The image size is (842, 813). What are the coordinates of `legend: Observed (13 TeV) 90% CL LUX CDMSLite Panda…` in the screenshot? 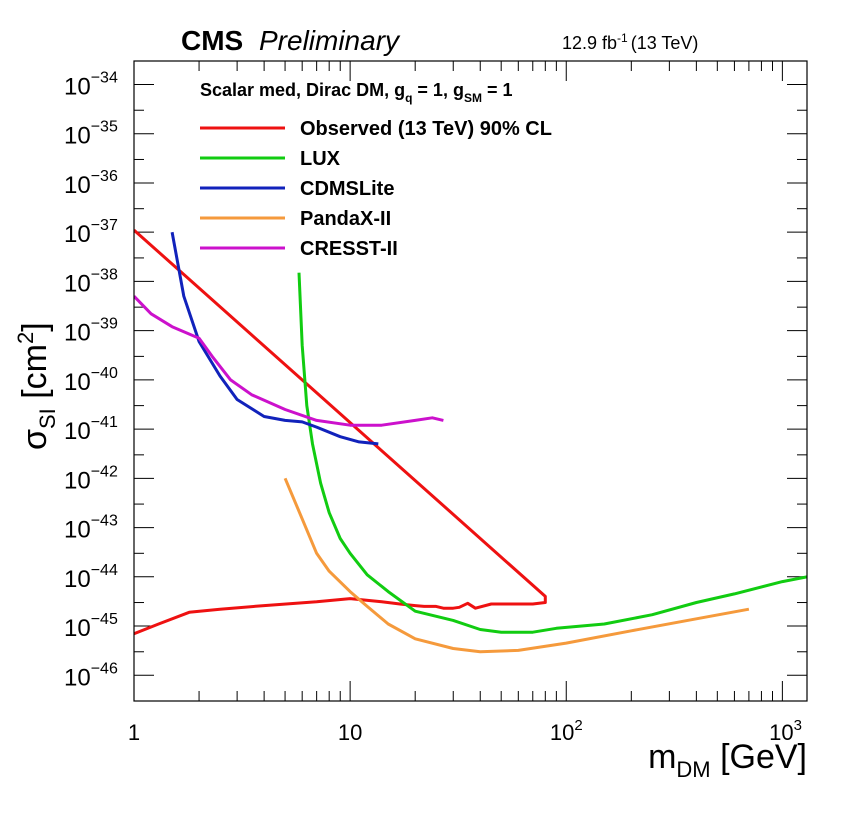 It's located at (376, 189).